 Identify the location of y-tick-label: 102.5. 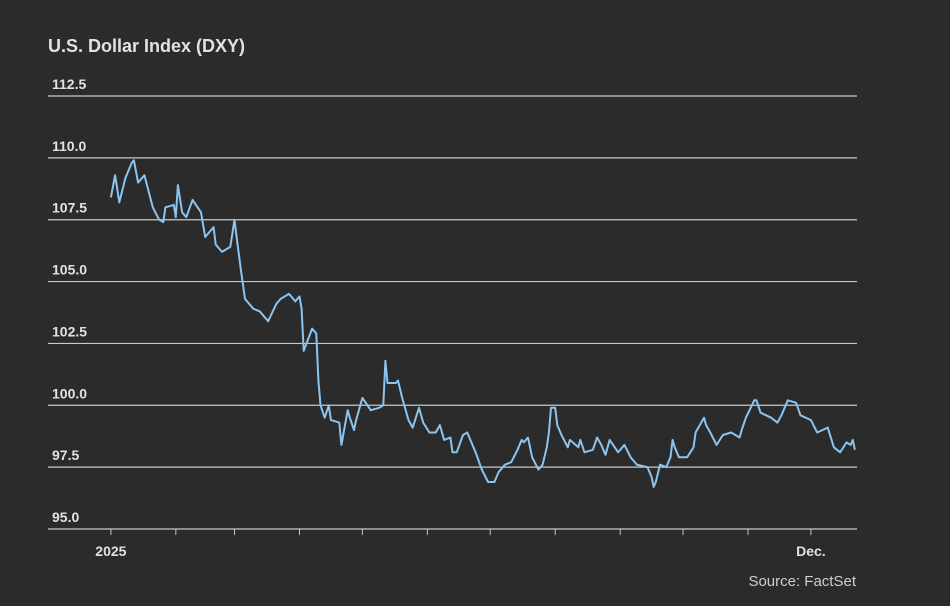
(69, 331).